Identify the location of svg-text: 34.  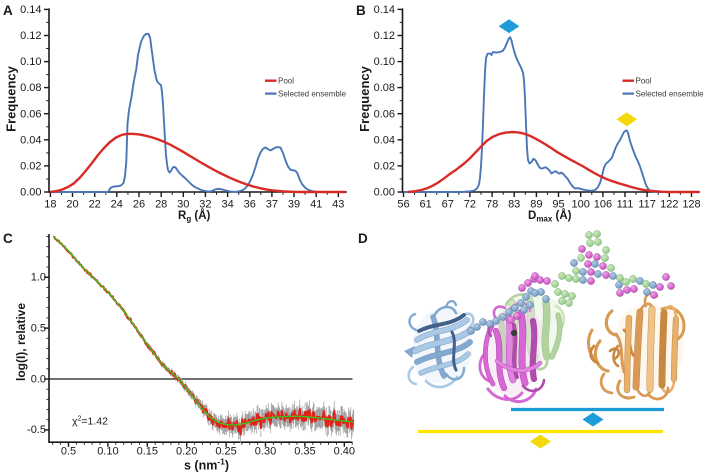
(227, 205).